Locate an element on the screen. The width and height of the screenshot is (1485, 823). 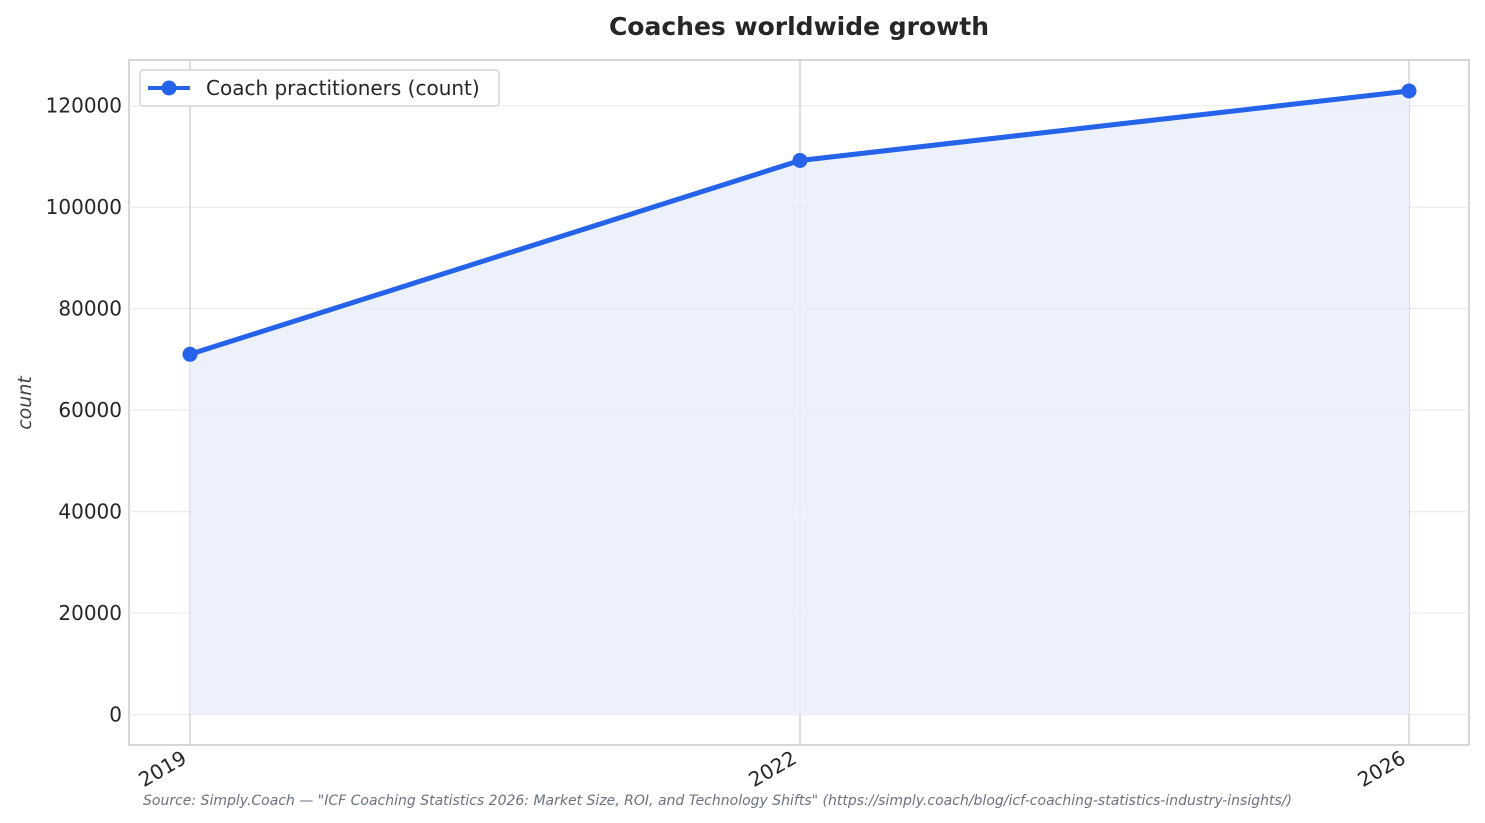
y-tick-label: 120000 is located at coordinates (84, 106).